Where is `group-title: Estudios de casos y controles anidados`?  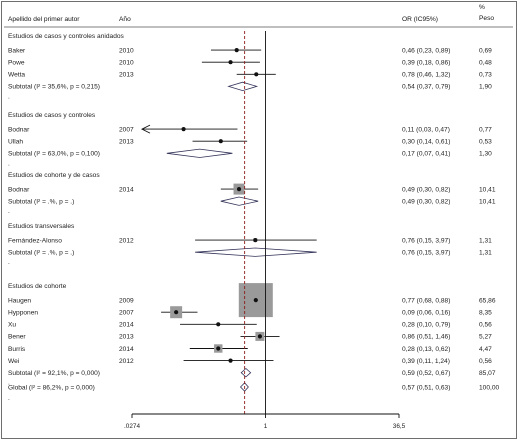
group-title: Estudios de casos y controles anidados is located at coordinates (66, 36).